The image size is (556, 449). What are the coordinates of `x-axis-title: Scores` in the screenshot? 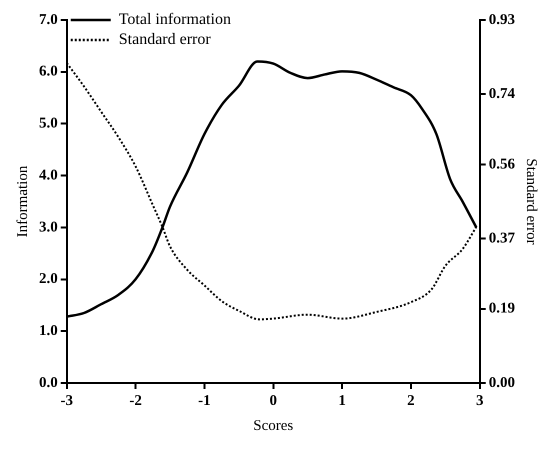 It's located at (273, 426).